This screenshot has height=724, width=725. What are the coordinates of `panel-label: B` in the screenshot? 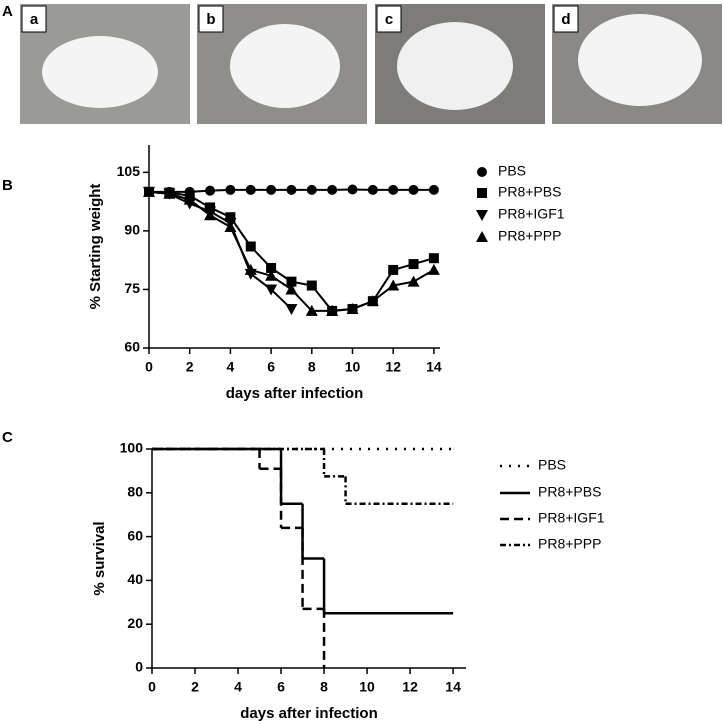 It's located at (7, 185).